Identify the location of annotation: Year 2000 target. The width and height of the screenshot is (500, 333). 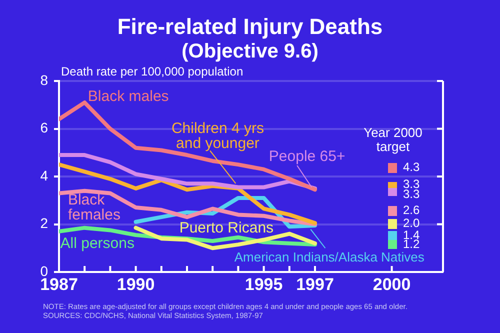
(393, 139).